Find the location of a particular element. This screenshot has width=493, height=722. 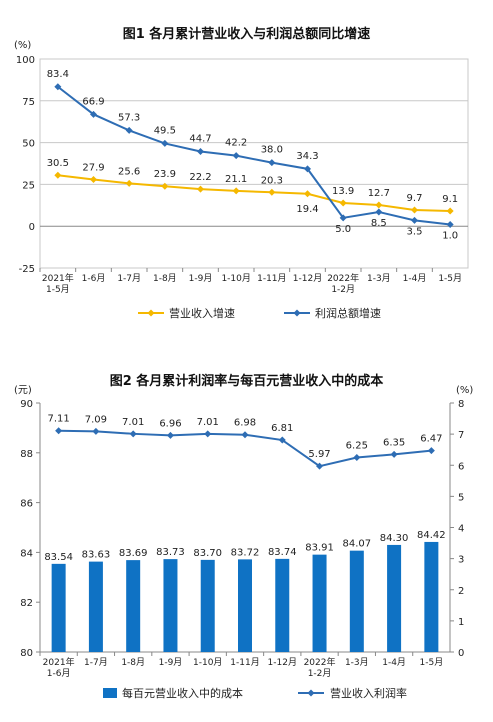

data-label: 42.2 is located at coordinates (236, 143).